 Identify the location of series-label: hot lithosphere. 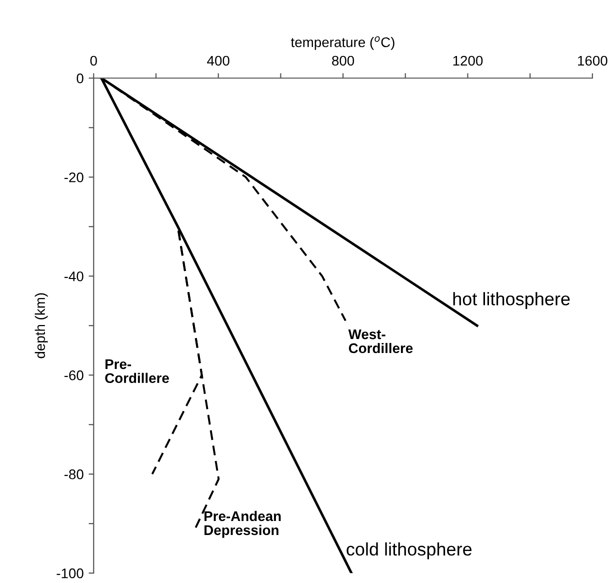
(511, 300).